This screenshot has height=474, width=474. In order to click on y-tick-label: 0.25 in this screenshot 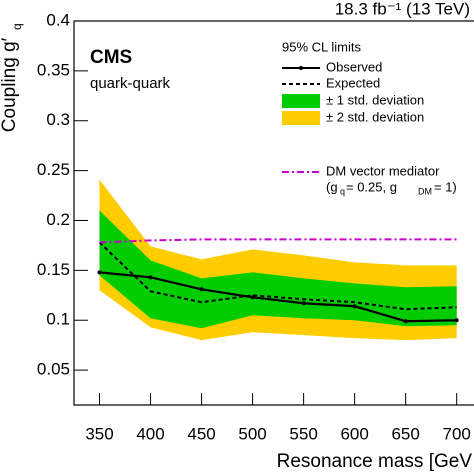, I will do `click(53, 169)`.